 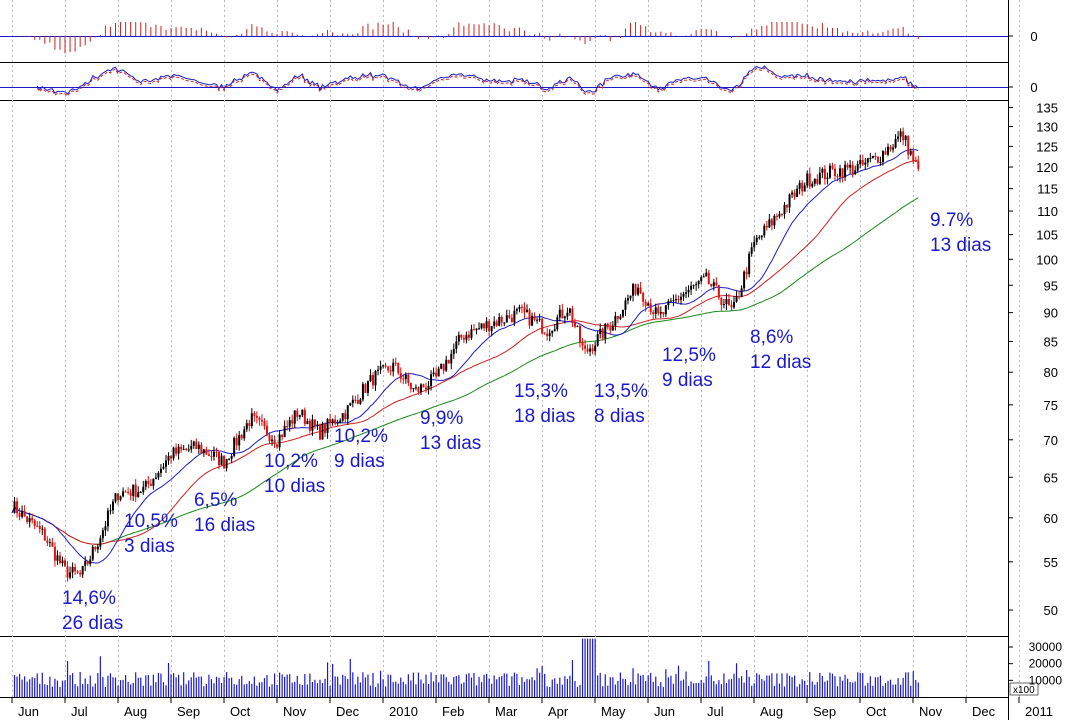 I want to click on annotation-days: 12 dias, so click(x=780, y=362).